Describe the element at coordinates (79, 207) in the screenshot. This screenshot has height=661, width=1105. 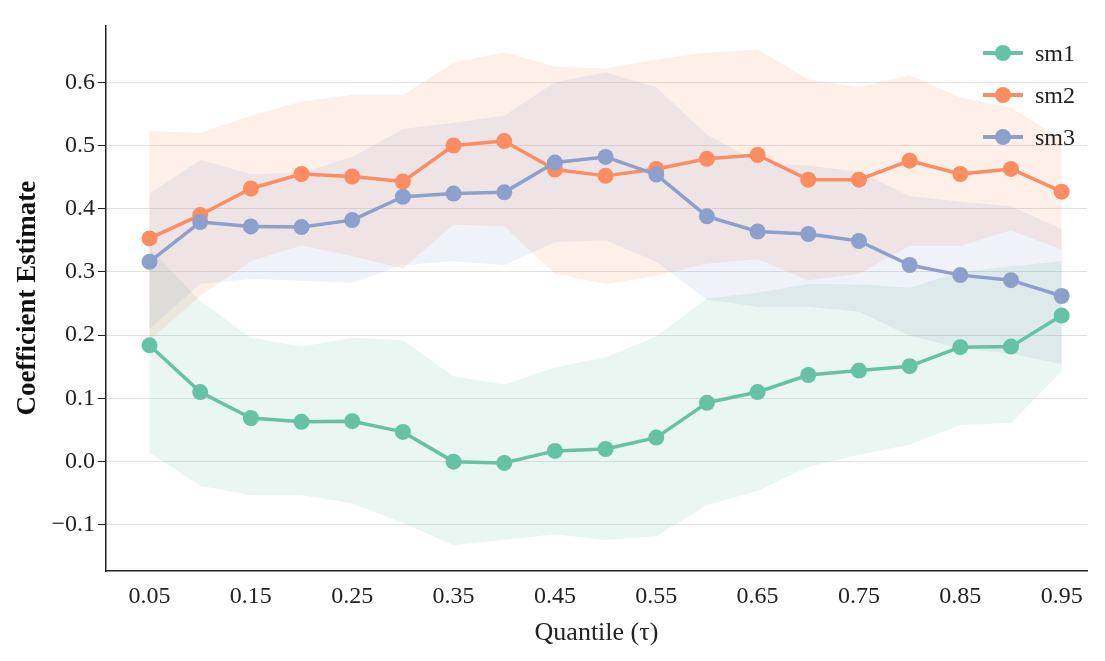
I see `y-tick-label: 0.4` at that location.